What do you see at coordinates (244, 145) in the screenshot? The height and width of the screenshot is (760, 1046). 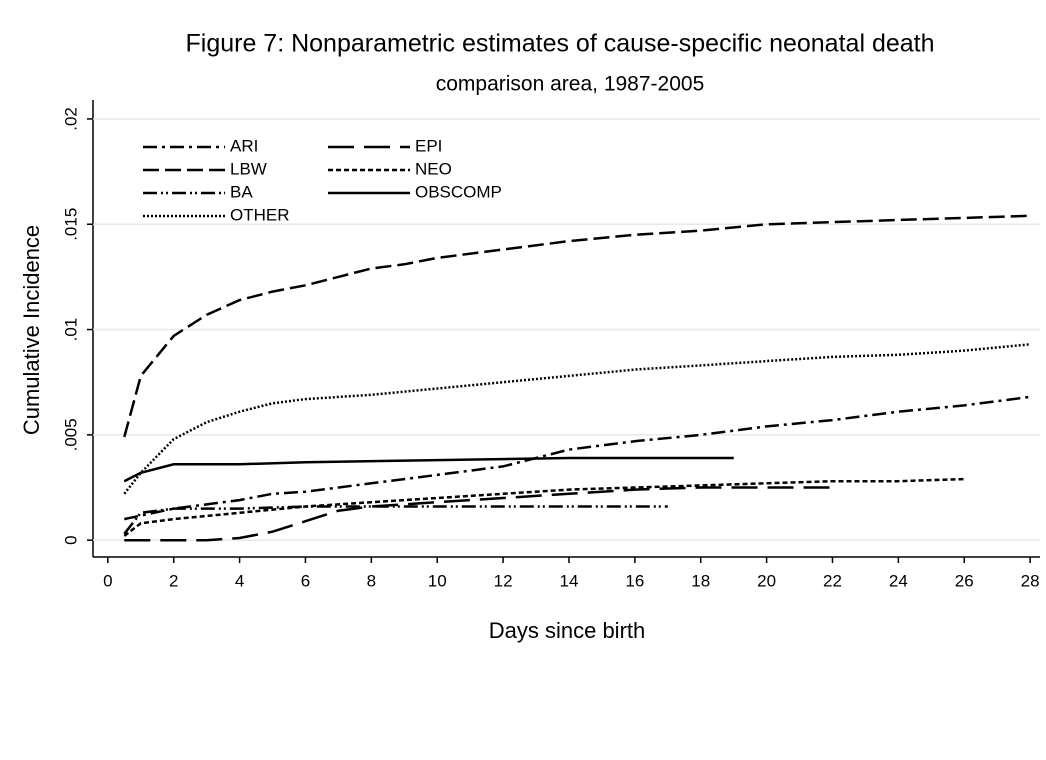 I see `legend-label: ARI` at bounding box center [244, 145].